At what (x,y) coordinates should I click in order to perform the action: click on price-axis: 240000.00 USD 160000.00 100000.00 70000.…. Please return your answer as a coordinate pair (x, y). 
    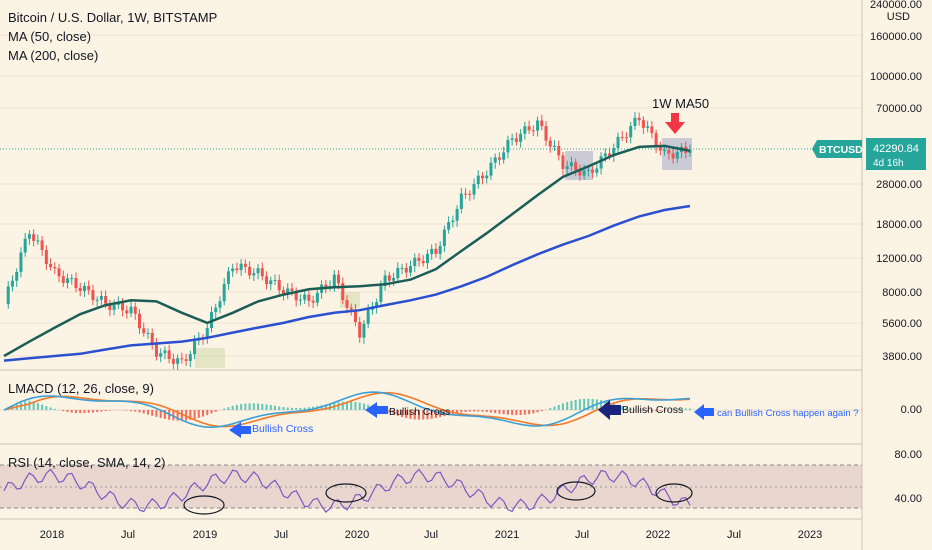
    Looking at the image, I should click on (896, 252).